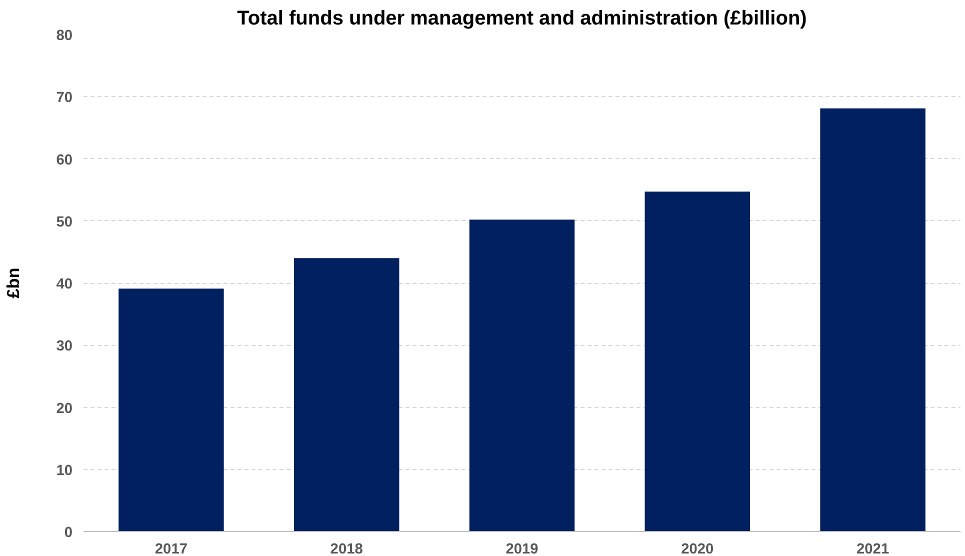  What do you see at coordinates (64, 160) in the screenshot?
I see `y-tick-label: 60` at bounding box center [64, 160].